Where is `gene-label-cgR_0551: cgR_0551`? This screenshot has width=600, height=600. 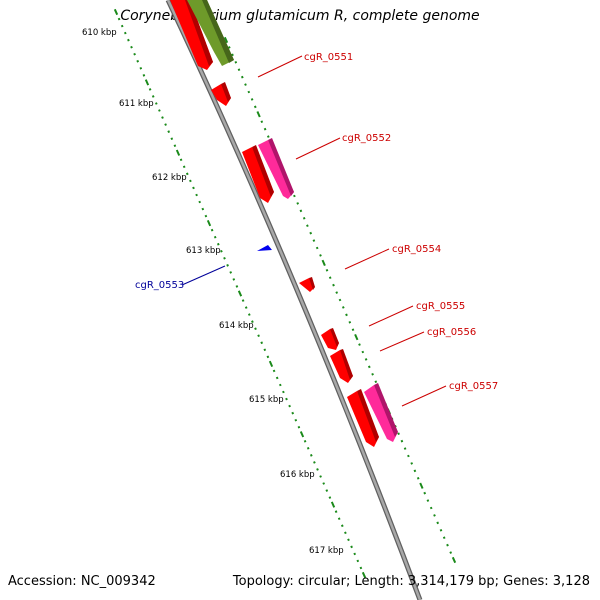 gene-label-cgR_0551: cgR_0551 is located at coordinates (328, 57).